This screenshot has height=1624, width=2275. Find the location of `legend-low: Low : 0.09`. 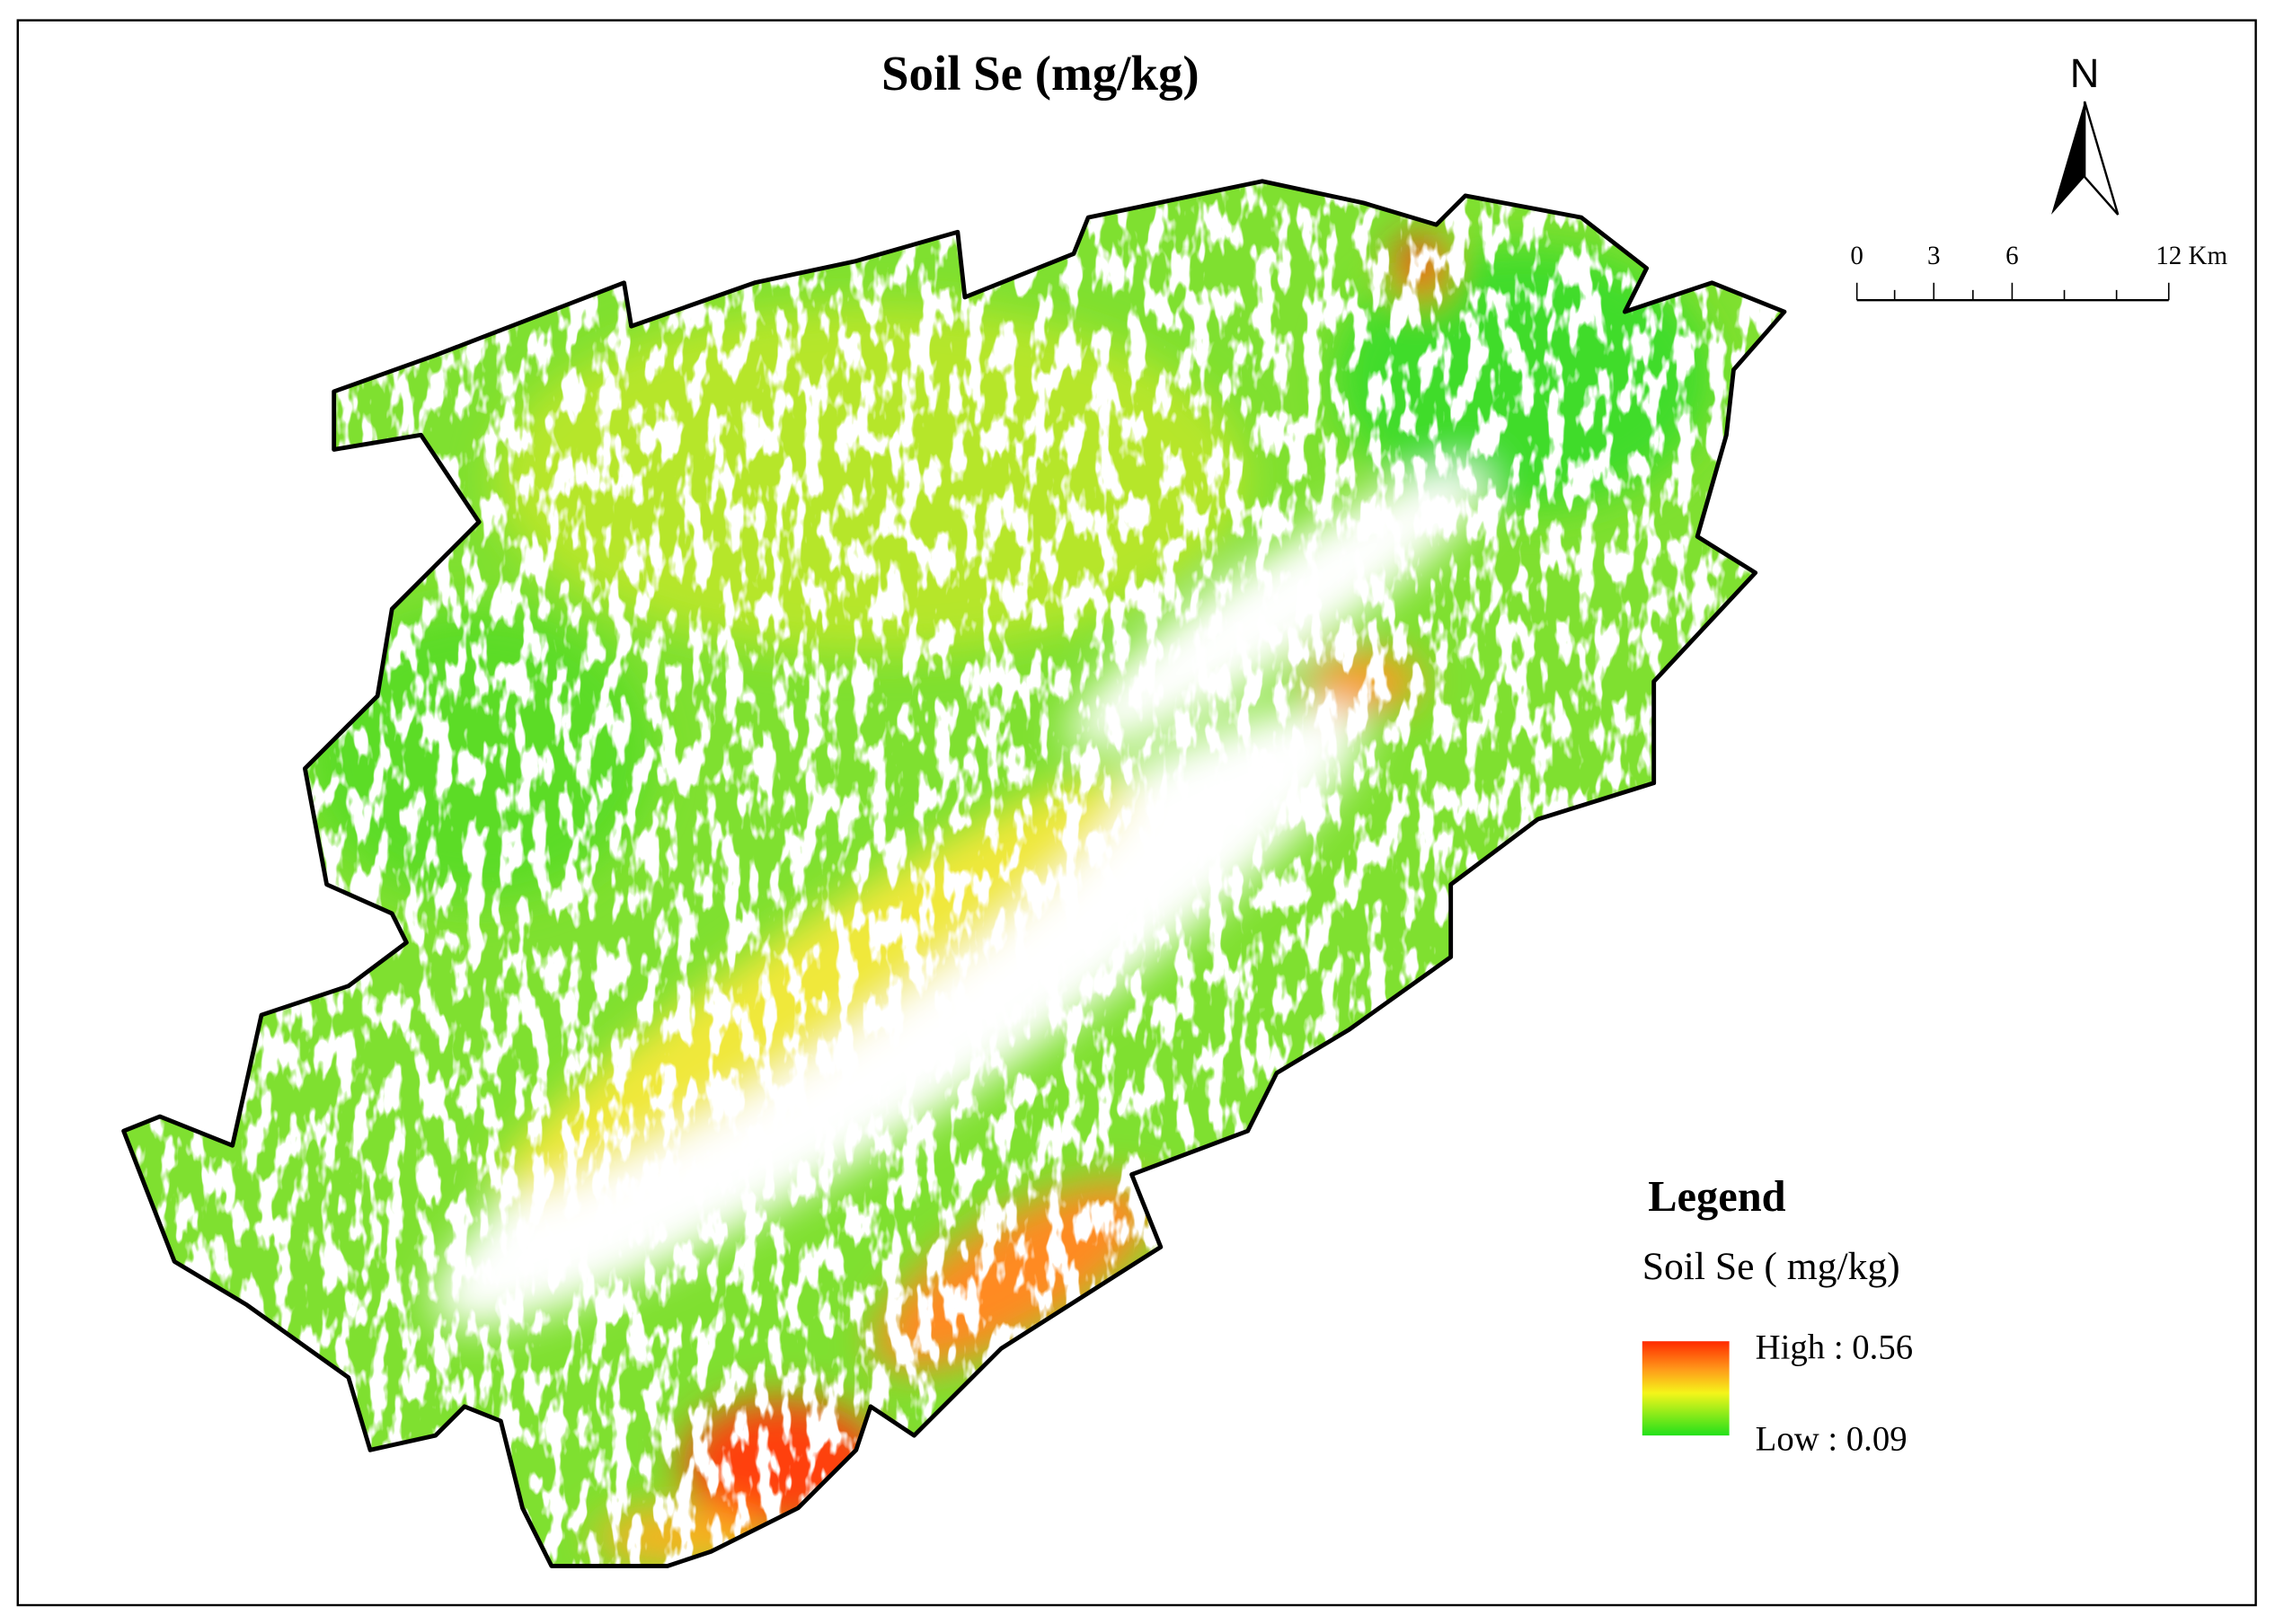

legend-low: Low : 0.09 is located at coordinates (1832, 1438).